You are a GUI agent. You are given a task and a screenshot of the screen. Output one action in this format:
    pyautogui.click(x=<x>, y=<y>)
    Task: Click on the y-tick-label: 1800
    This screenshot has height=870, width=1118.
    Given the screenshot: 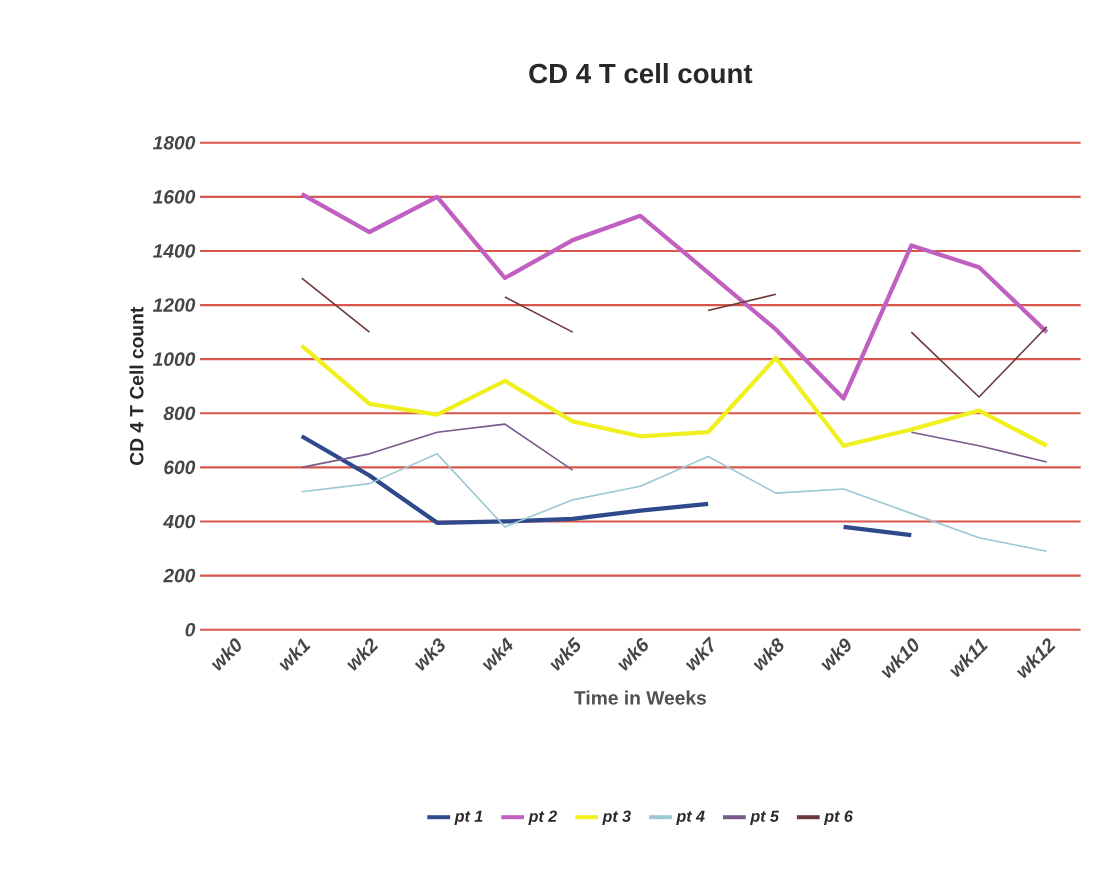 What is the action you would take?
    pyautogui.click(x=174, y=143)
    